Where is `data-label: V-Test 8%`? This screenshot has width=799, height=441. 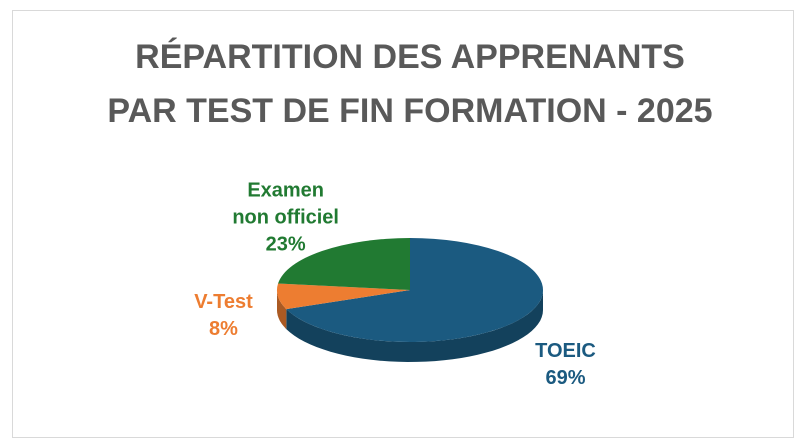
data-label: V-Test 8% is located at coordinates (223, 316).